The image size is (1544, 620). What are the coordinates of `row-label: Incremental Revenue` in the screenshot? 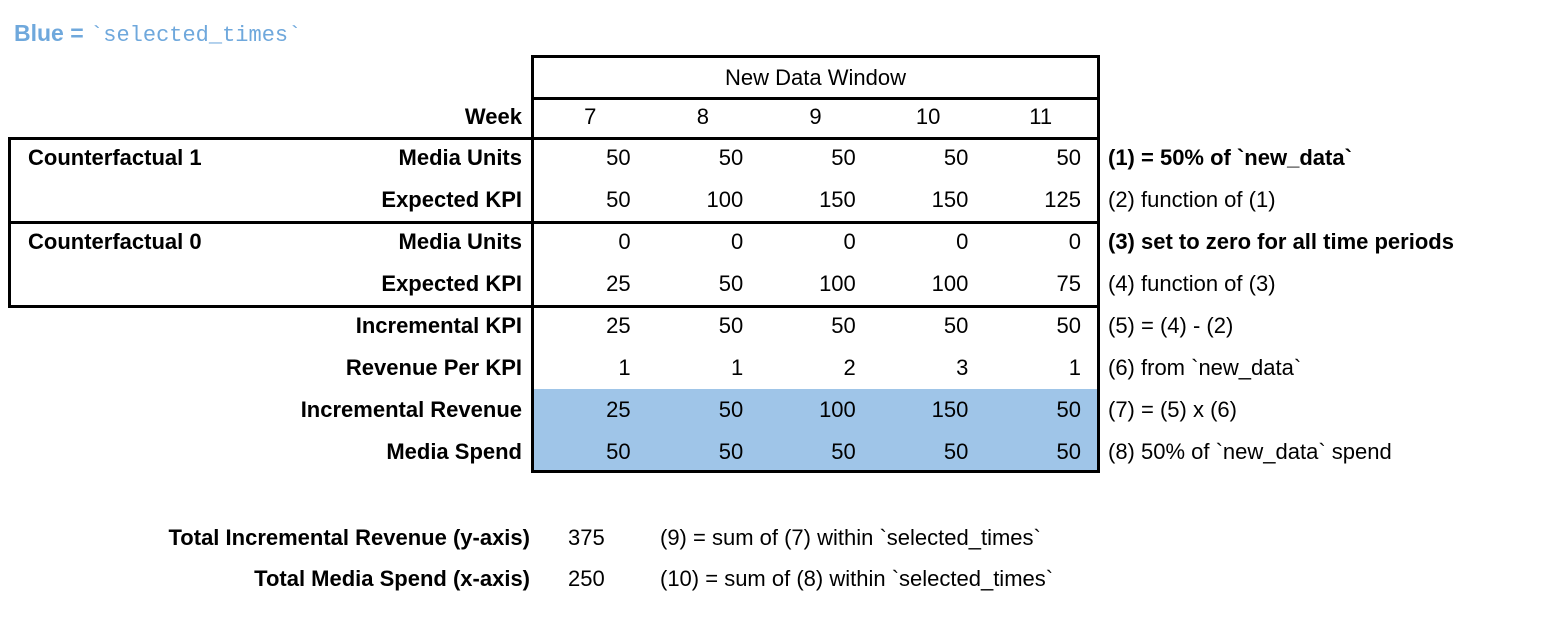 It's located at (411, 409).